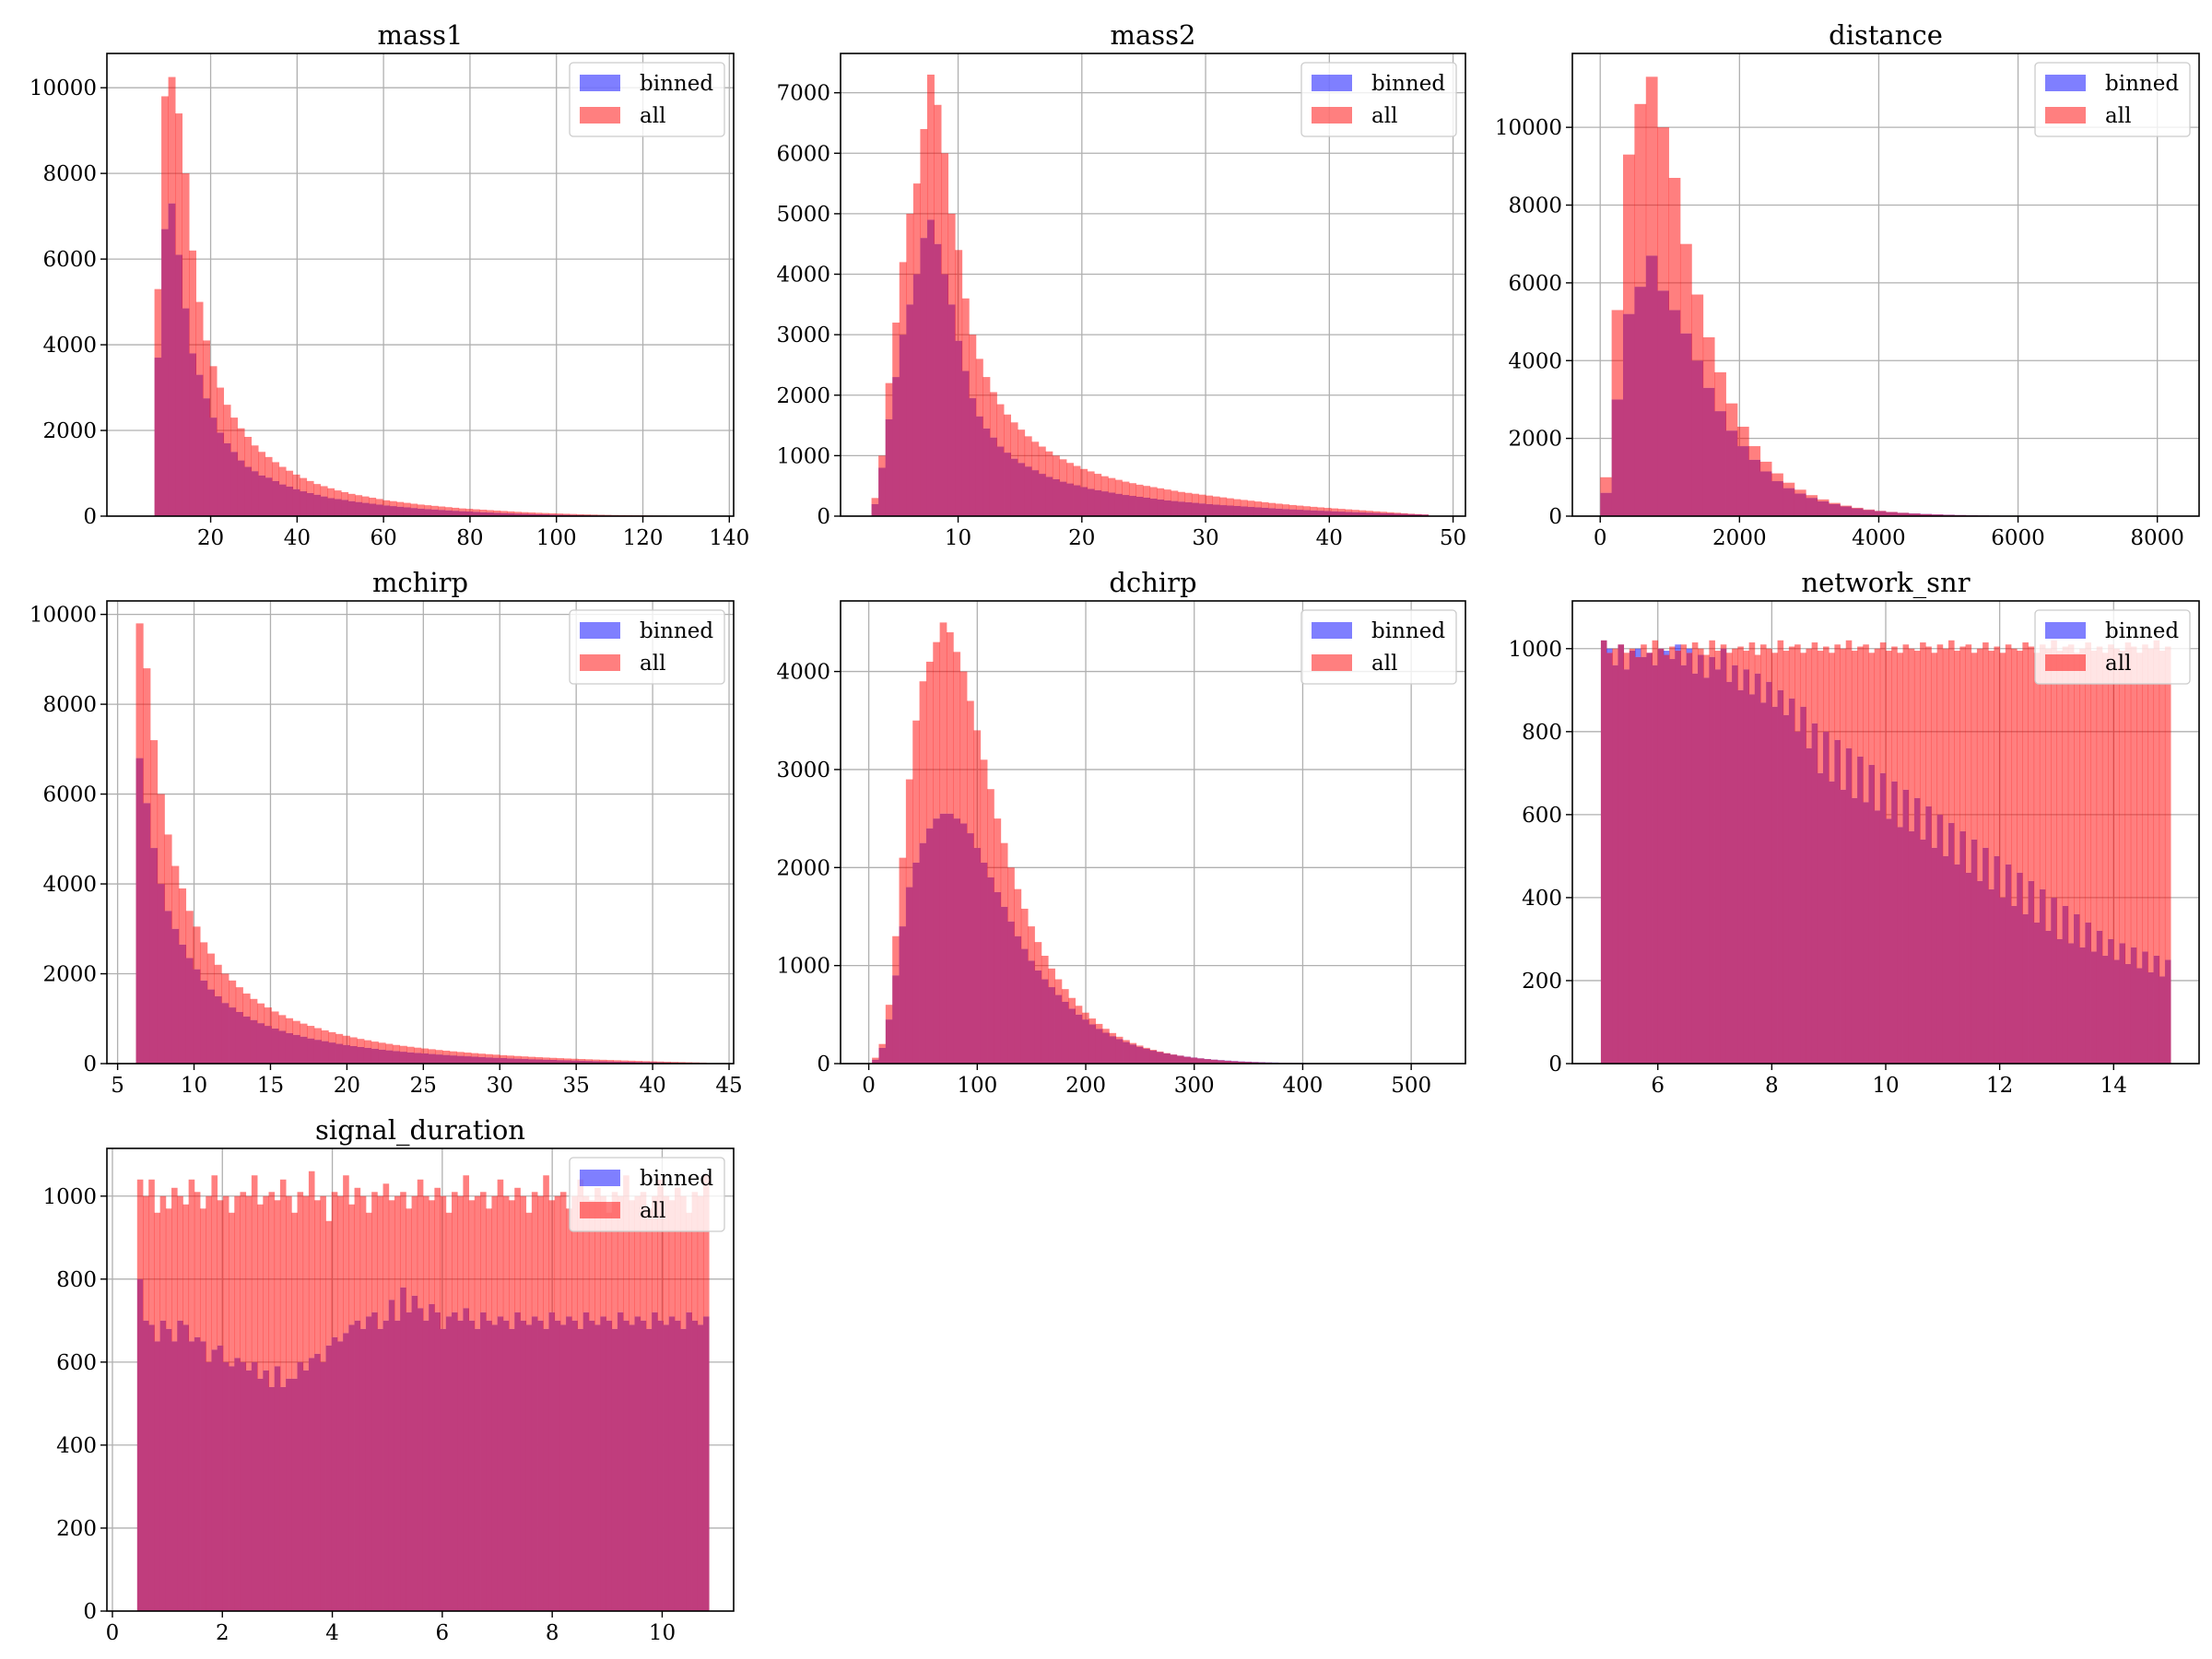 The width and height of the screenshot is (2212, 1659). I want to click on y-tick-label: 0, so click(90, 517).